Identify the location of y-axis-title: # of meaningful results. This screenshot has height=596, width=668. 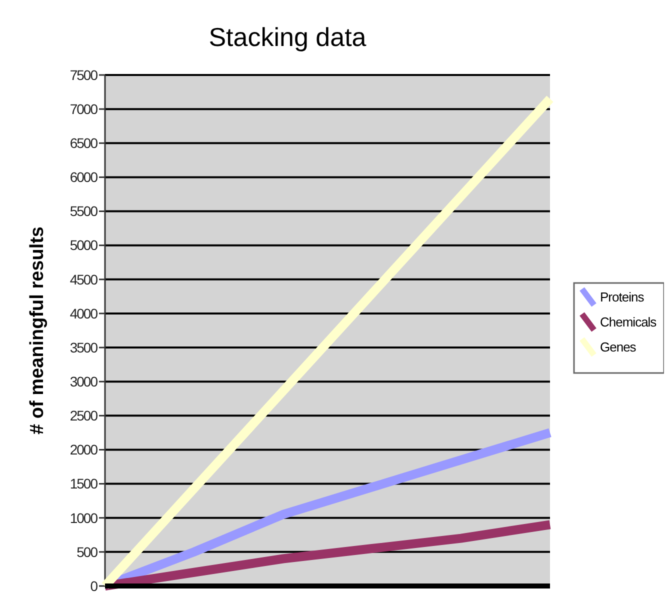
(37, 330).